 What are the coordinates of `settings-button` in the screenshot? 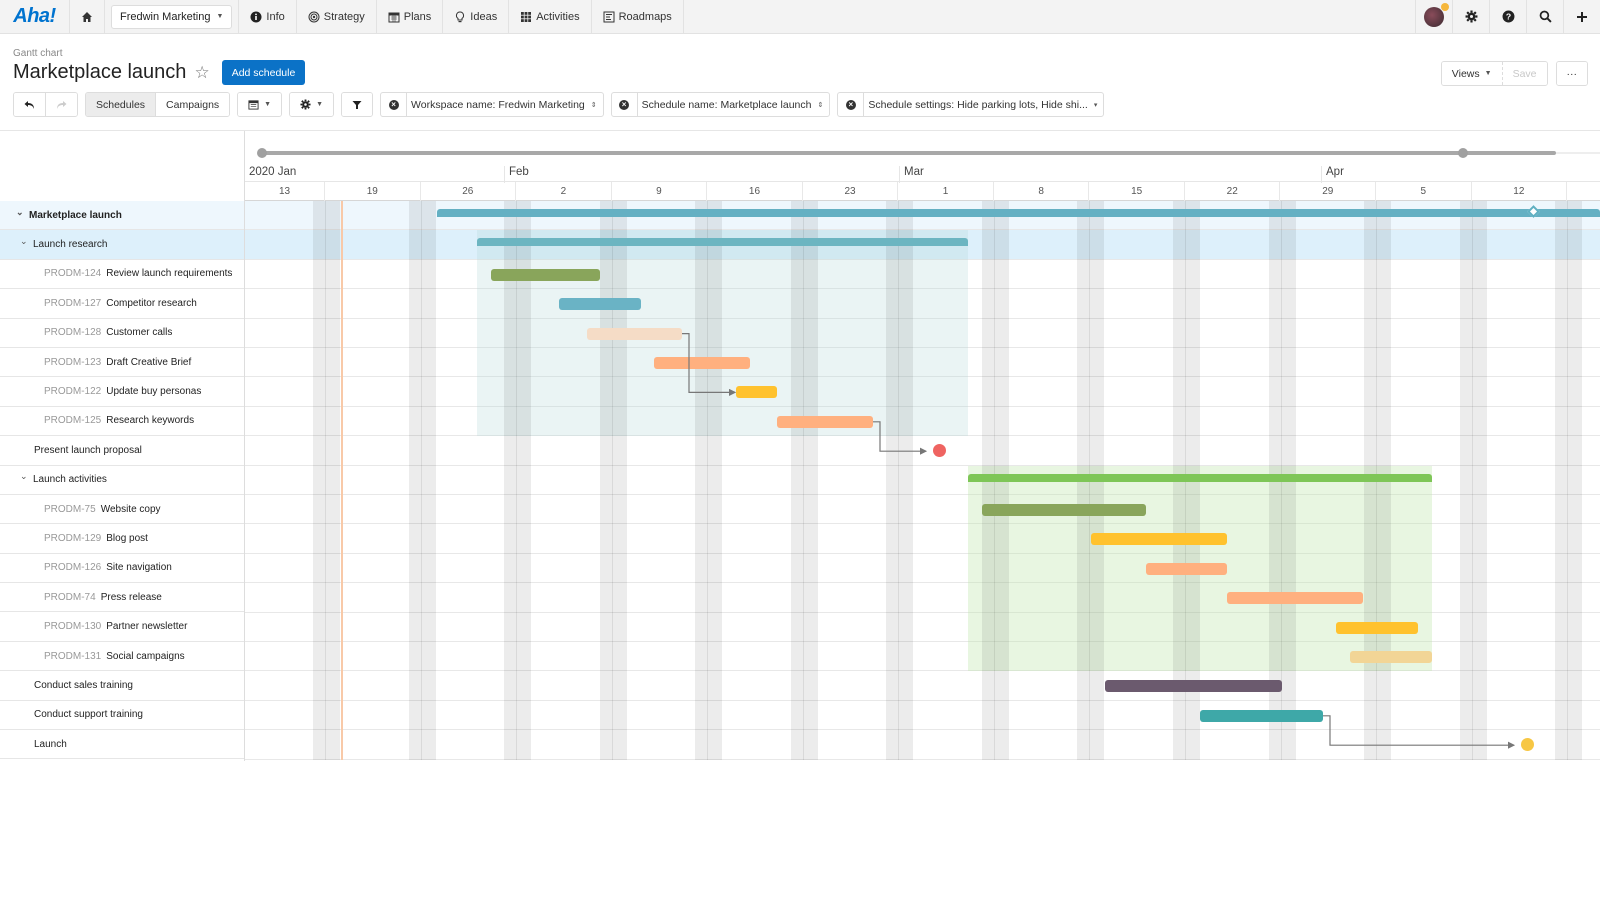 It's located at (1470, 16).